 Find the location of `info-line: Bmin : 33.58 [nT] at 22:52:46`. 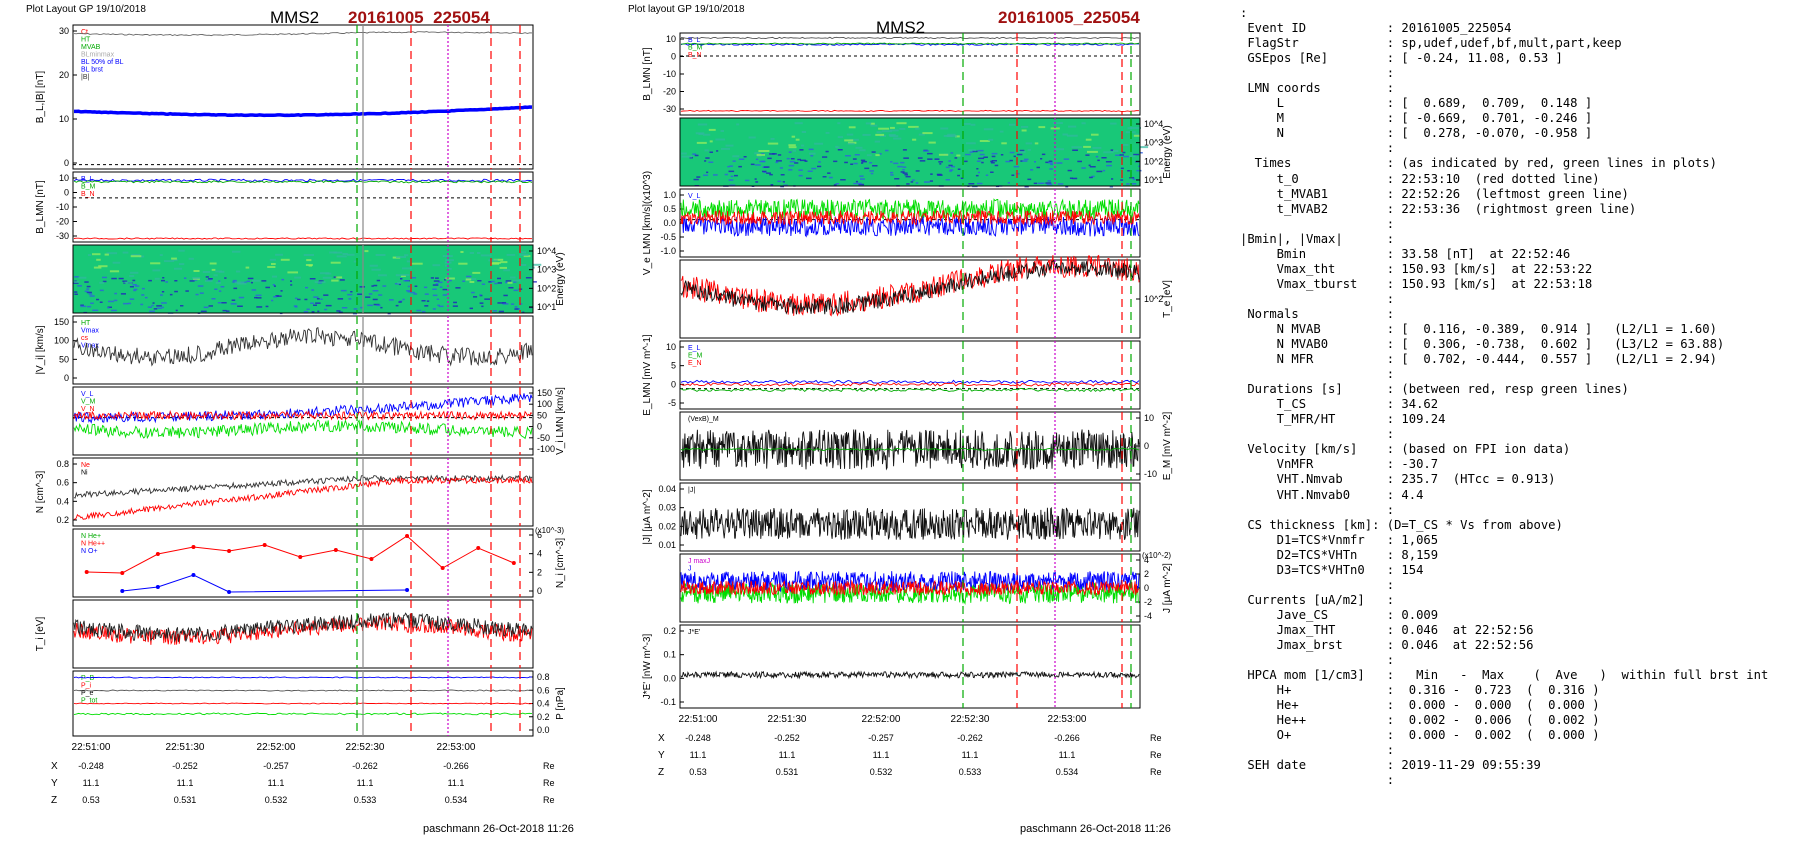

info-line: Bmin : 33.58 [nT] at 22:52:46 is located at coordinates (1405, 253).